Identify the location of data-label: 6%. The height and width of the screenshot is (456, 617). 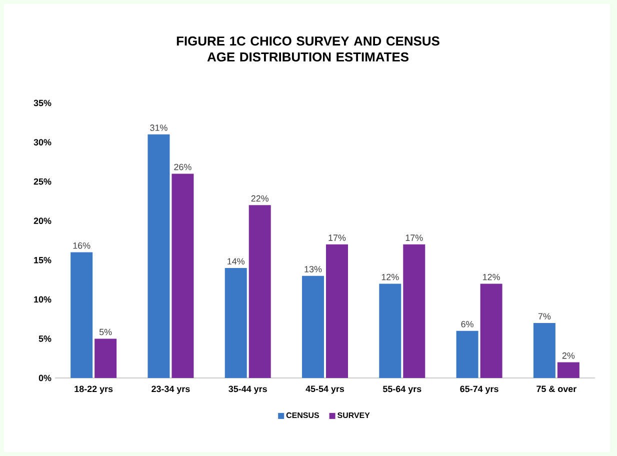
(467, 324).